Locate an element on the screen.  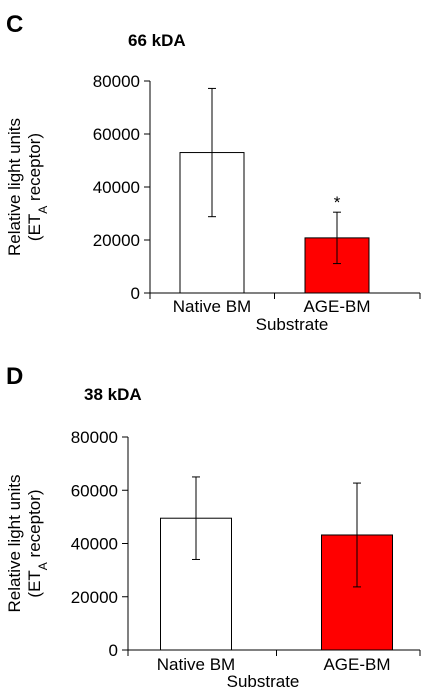
bar-native-bm is located at coordinates (196, 584).